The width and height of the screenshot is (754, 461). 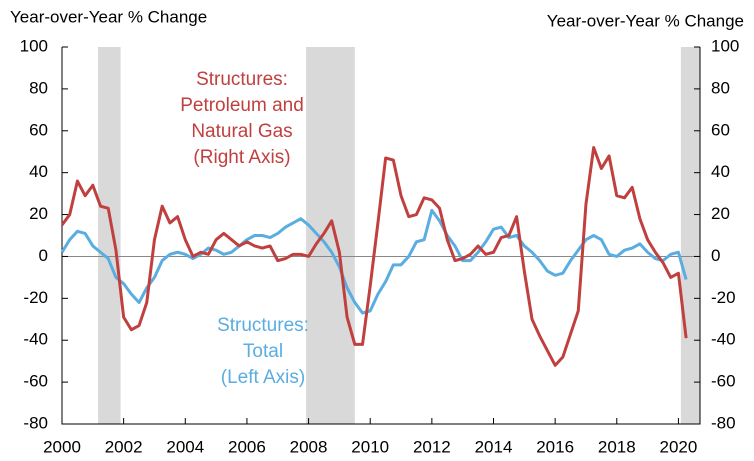 What do you see at coordinates (715, 255) in the screenshot?
I see `y2-tick-label: 0` at bounding box center [715, 255].